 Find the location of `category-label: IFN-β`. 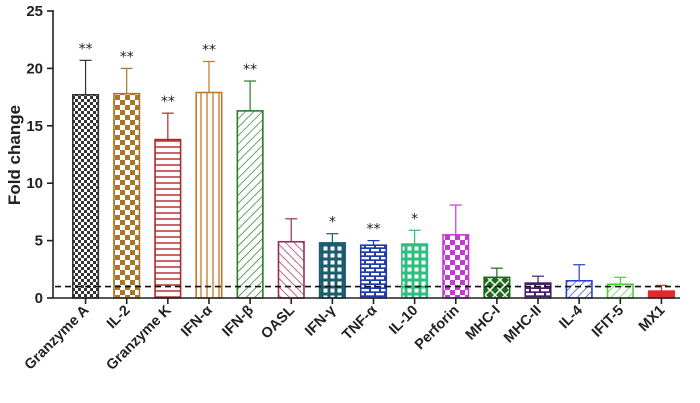

category-label: IFN-β is located at coordinates (238, 321).